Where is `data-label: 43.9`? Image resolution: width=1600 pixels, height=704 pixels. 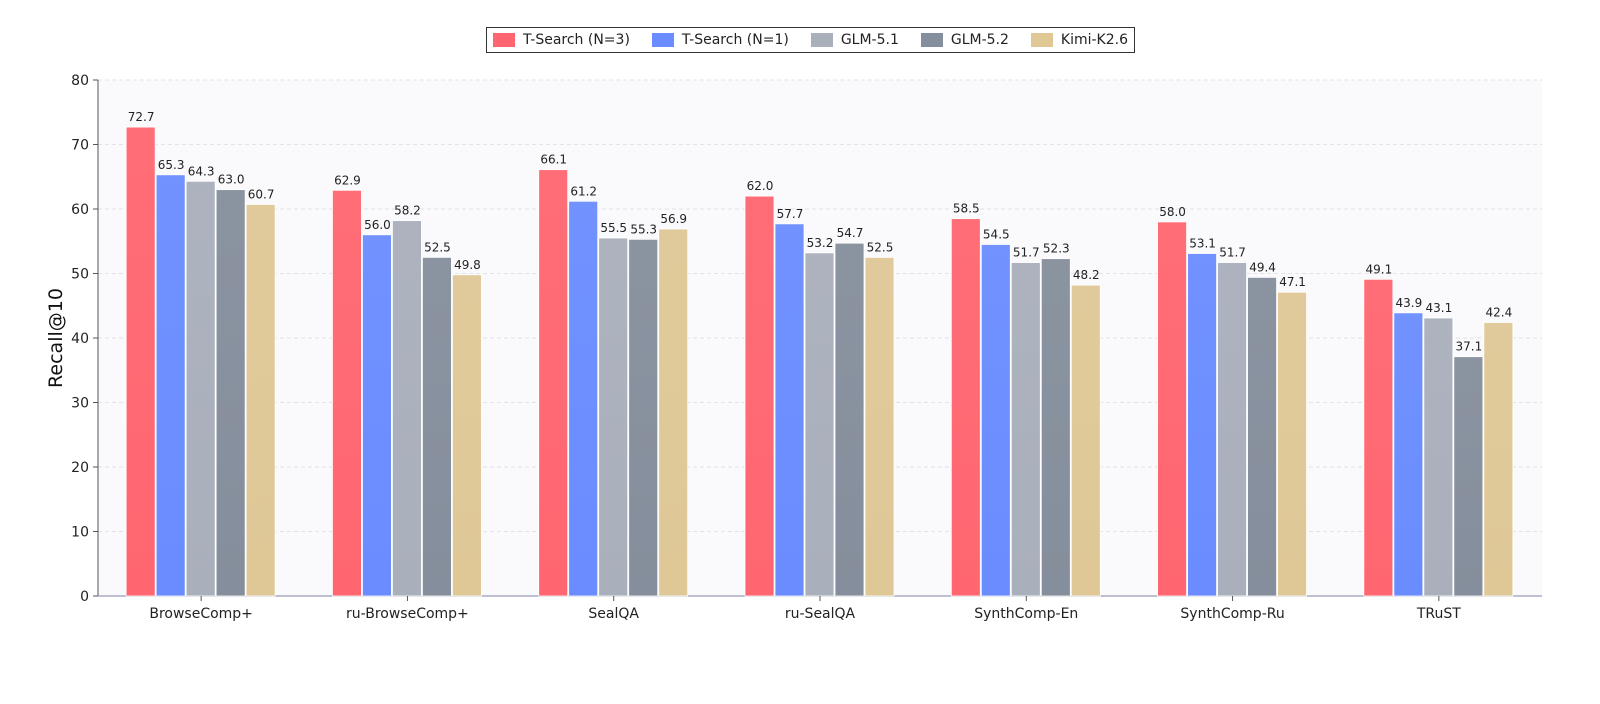 data-label: 43.9 is located at coordinates (1408, 303).